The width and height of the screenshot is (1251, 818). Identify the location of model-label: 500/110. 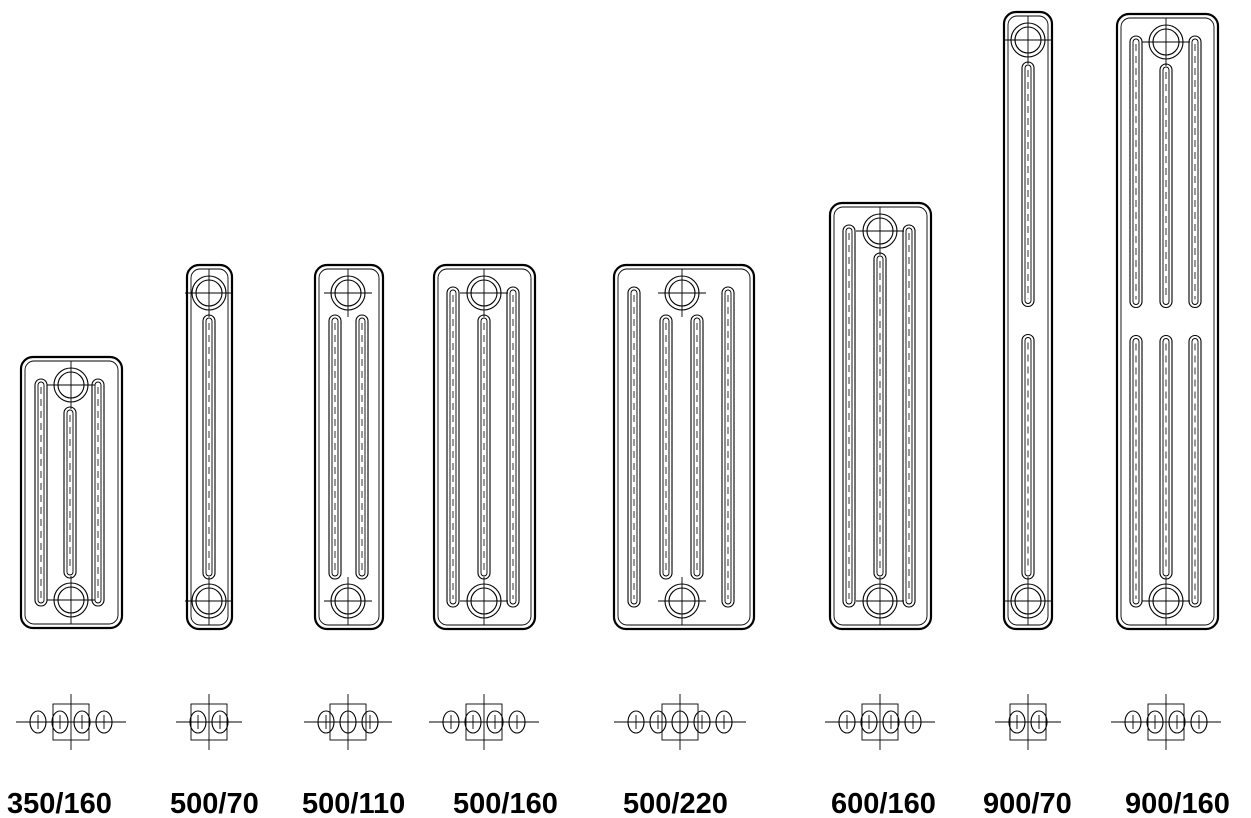
(353, 803).